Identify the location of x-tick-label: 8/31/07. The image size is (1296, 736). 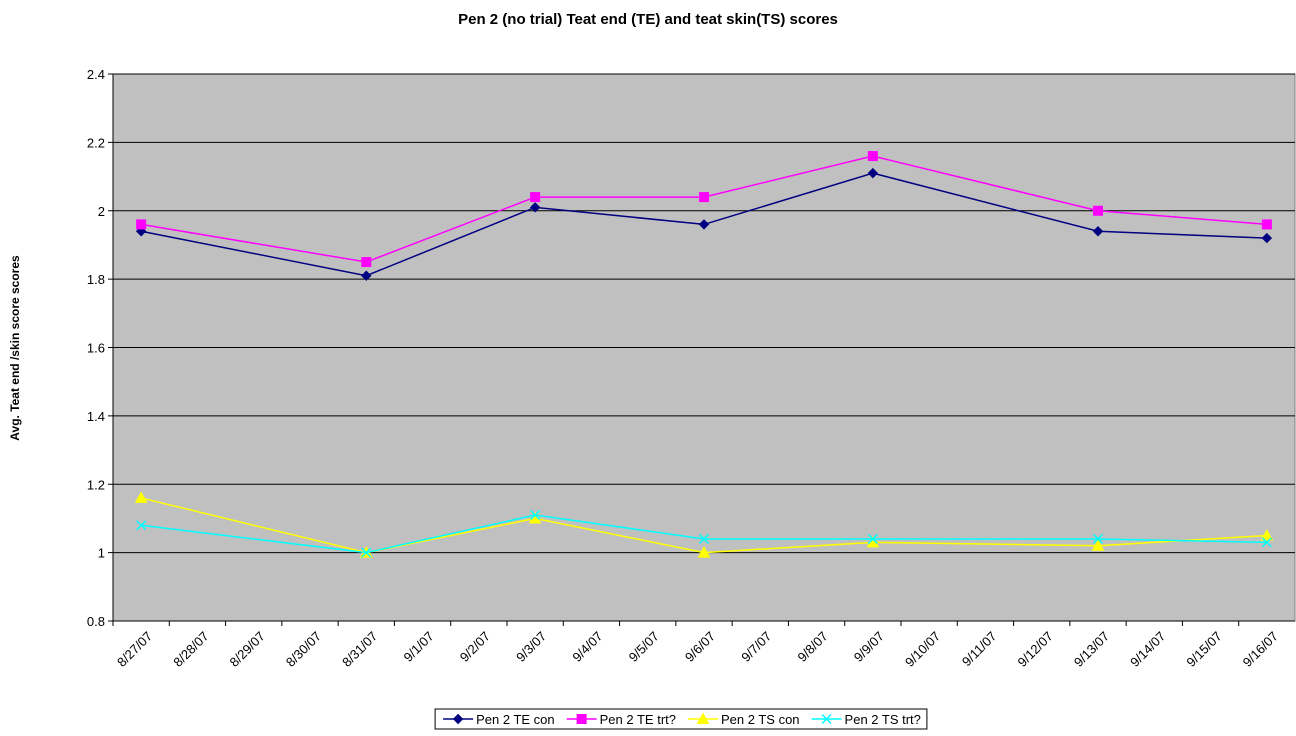
(359, 649).